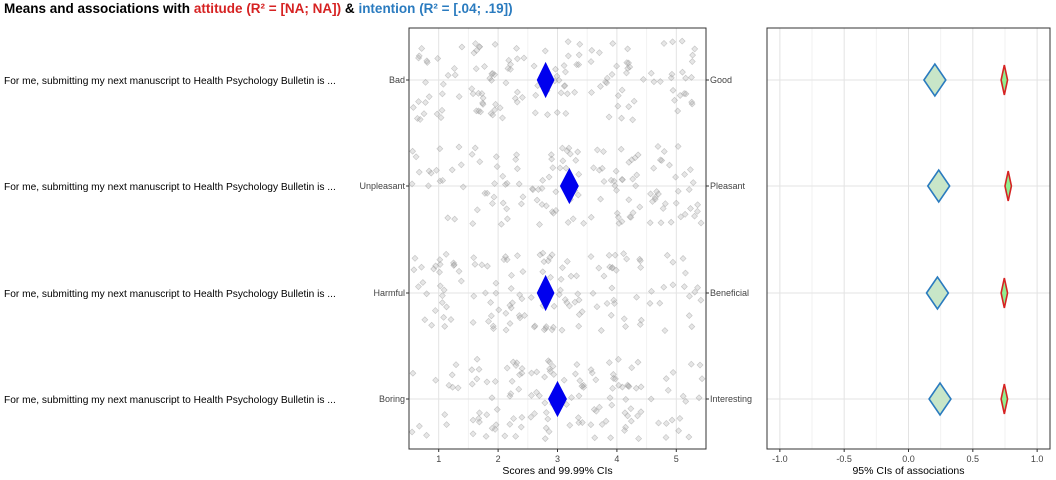 The image size is (1056, 480). Describe the element at coordinates (498, 459) in the screenshot. I see `scores-x-tick-label: 2` at that location.